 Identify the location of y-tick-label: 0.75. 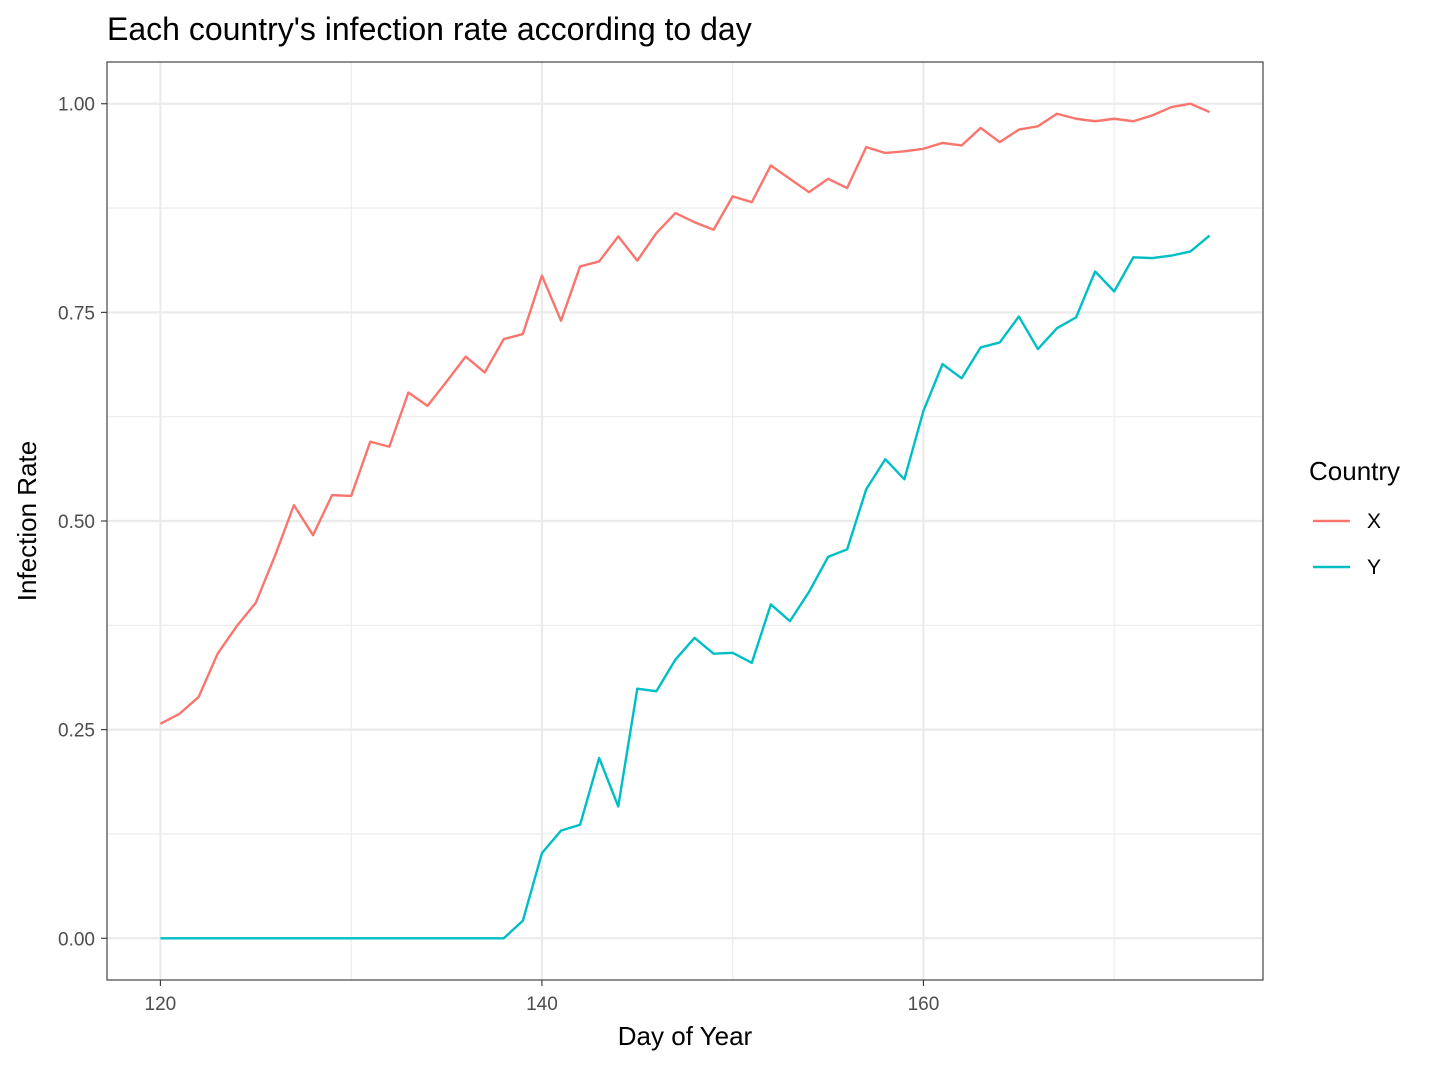
(76, 313).